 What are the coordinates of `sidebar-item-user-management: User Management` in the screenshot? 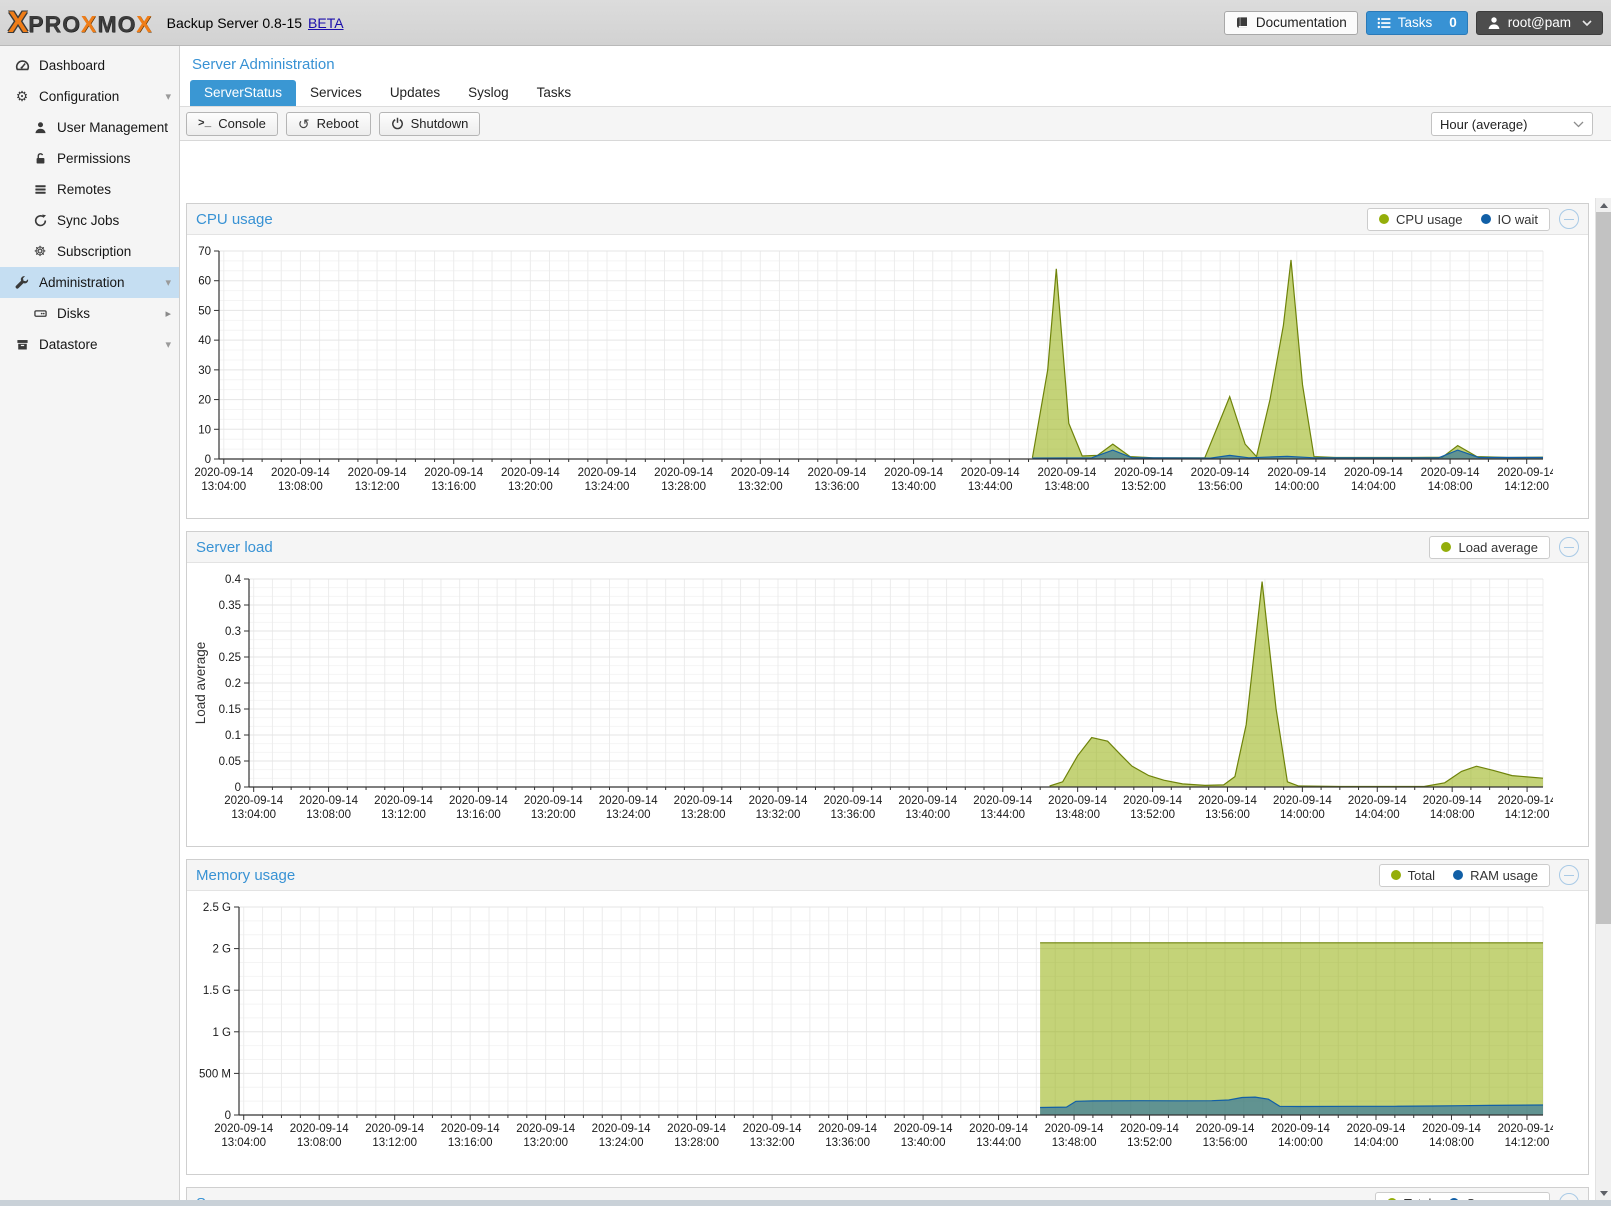 It's located at (89, 127).